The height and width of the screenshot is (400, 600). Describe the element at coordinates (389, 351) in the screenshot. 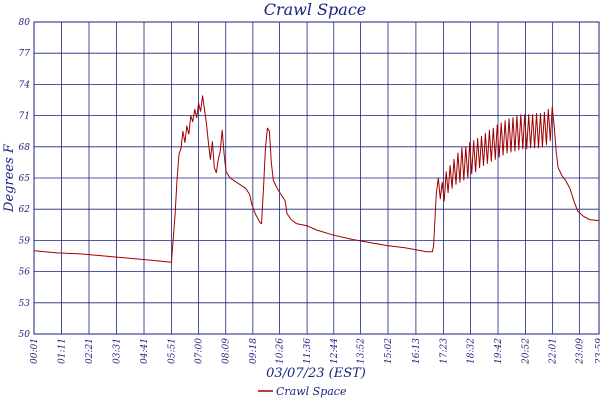

I see `x-tick-label: 15:02` at that location.